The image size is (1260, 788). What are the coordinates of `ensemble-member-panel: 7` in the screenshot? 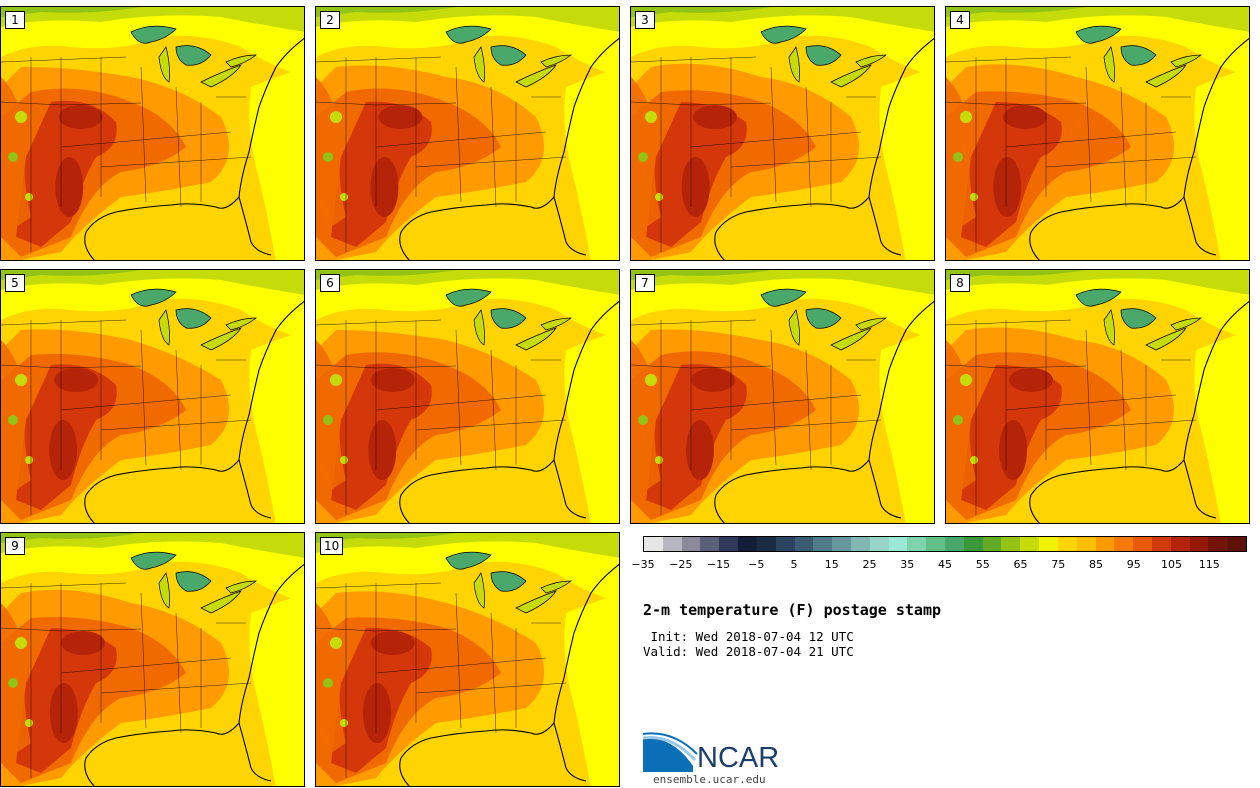 It's located at (782, 396).